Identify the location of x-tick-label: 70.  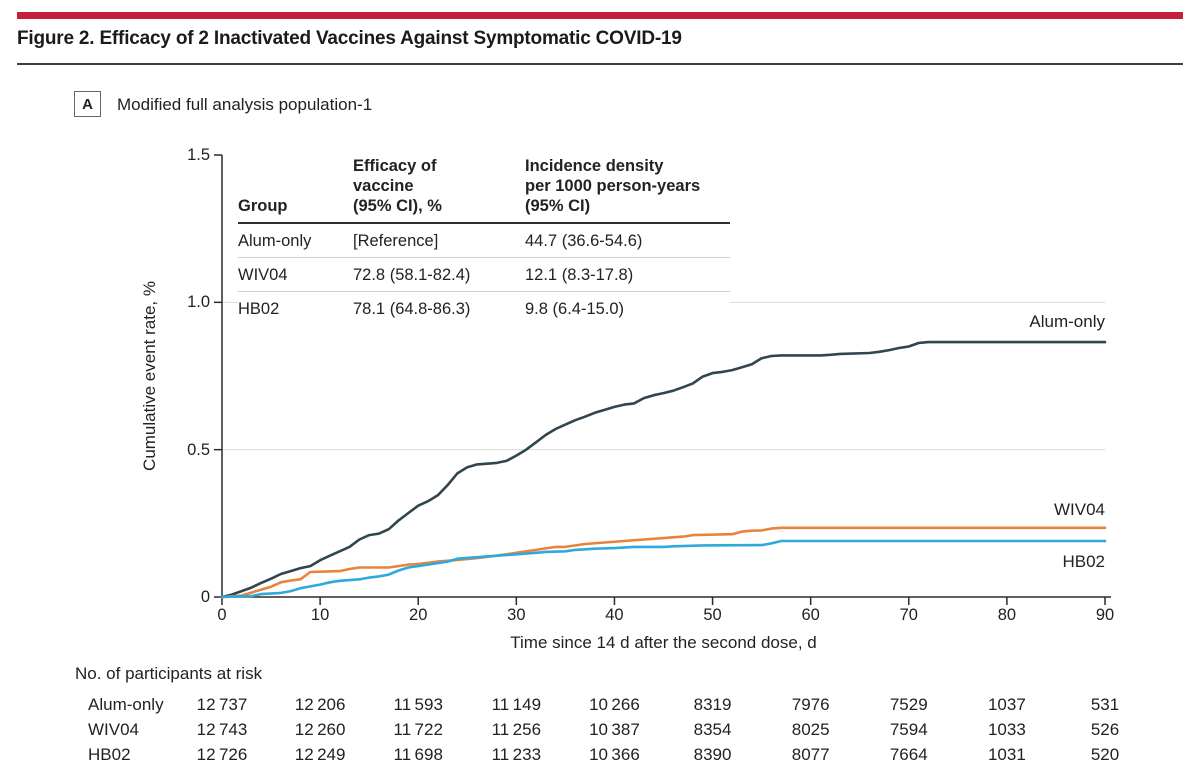
(908, 615).